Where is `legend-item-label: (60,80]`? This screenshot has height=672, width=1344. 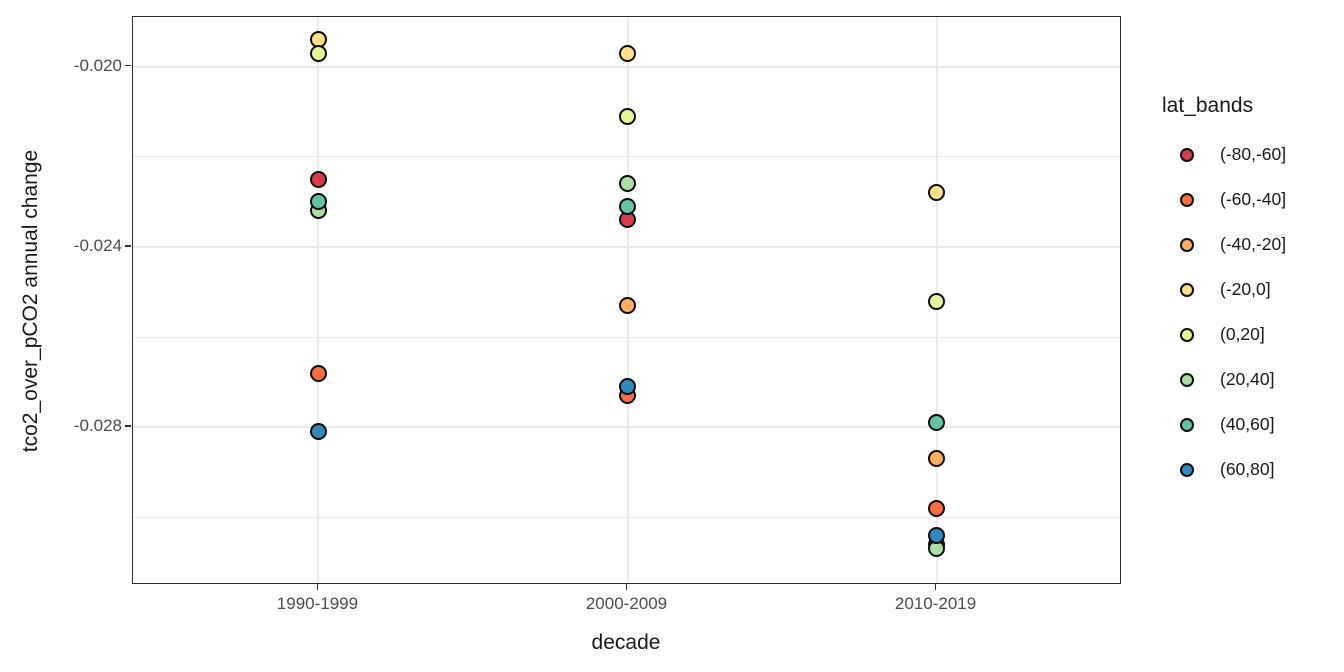
legend-item-label: (60,80] is located at coordinates (1247, 469).